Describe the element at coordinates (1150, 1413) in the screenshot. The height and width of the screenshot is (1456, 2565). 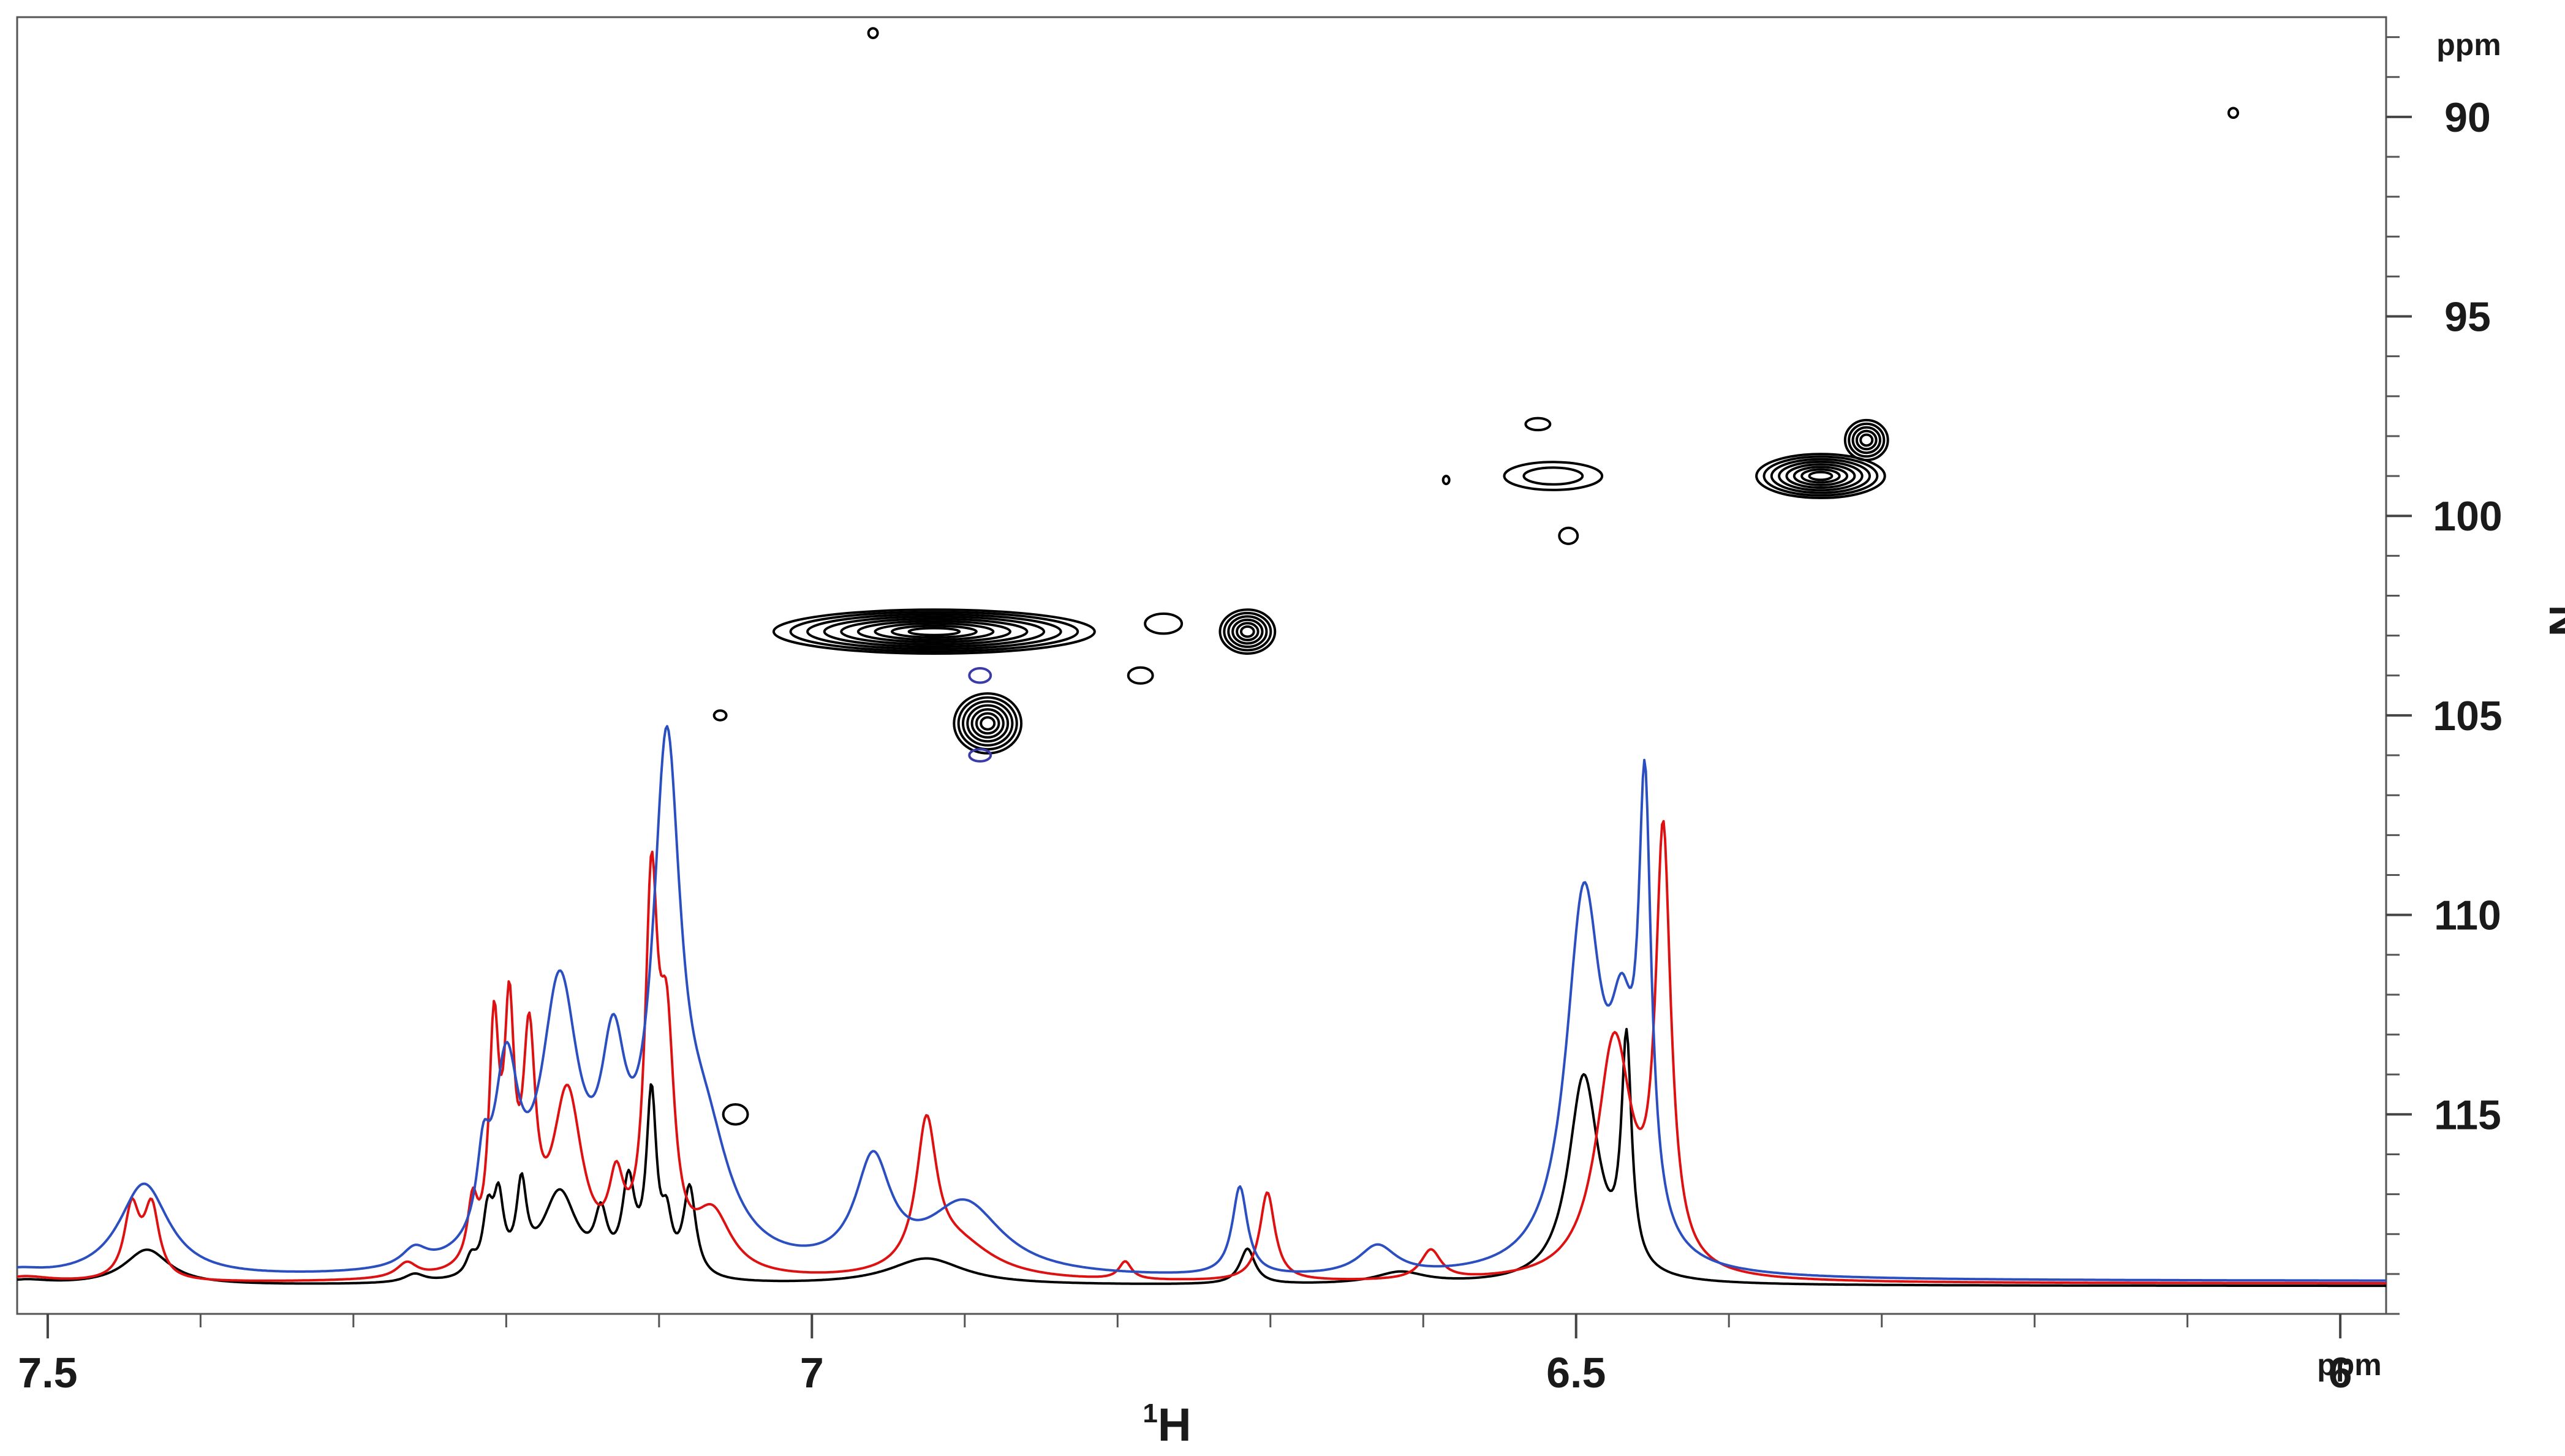
I see `x-axis-label-isotope: 1` at that location.